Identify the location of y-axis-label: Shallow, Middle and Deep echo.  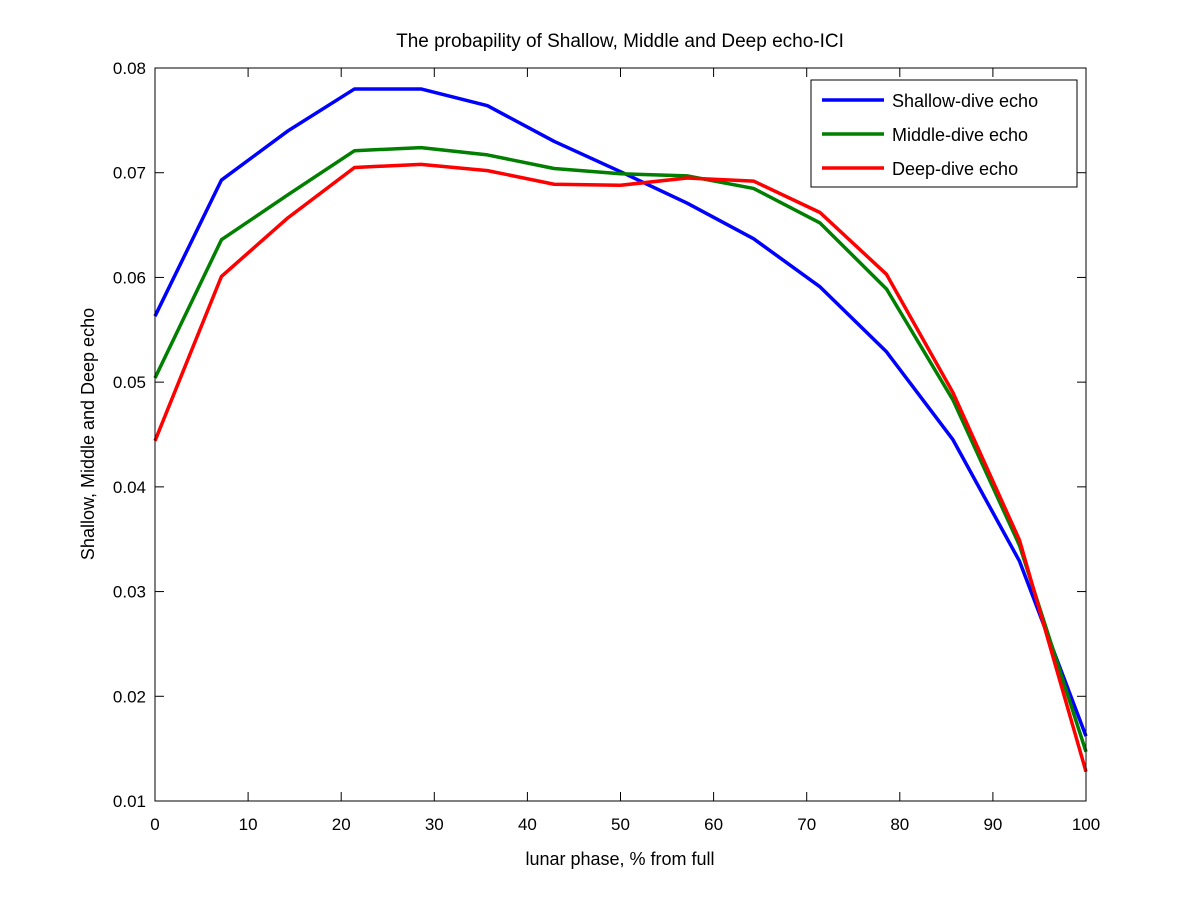
(88, 434).